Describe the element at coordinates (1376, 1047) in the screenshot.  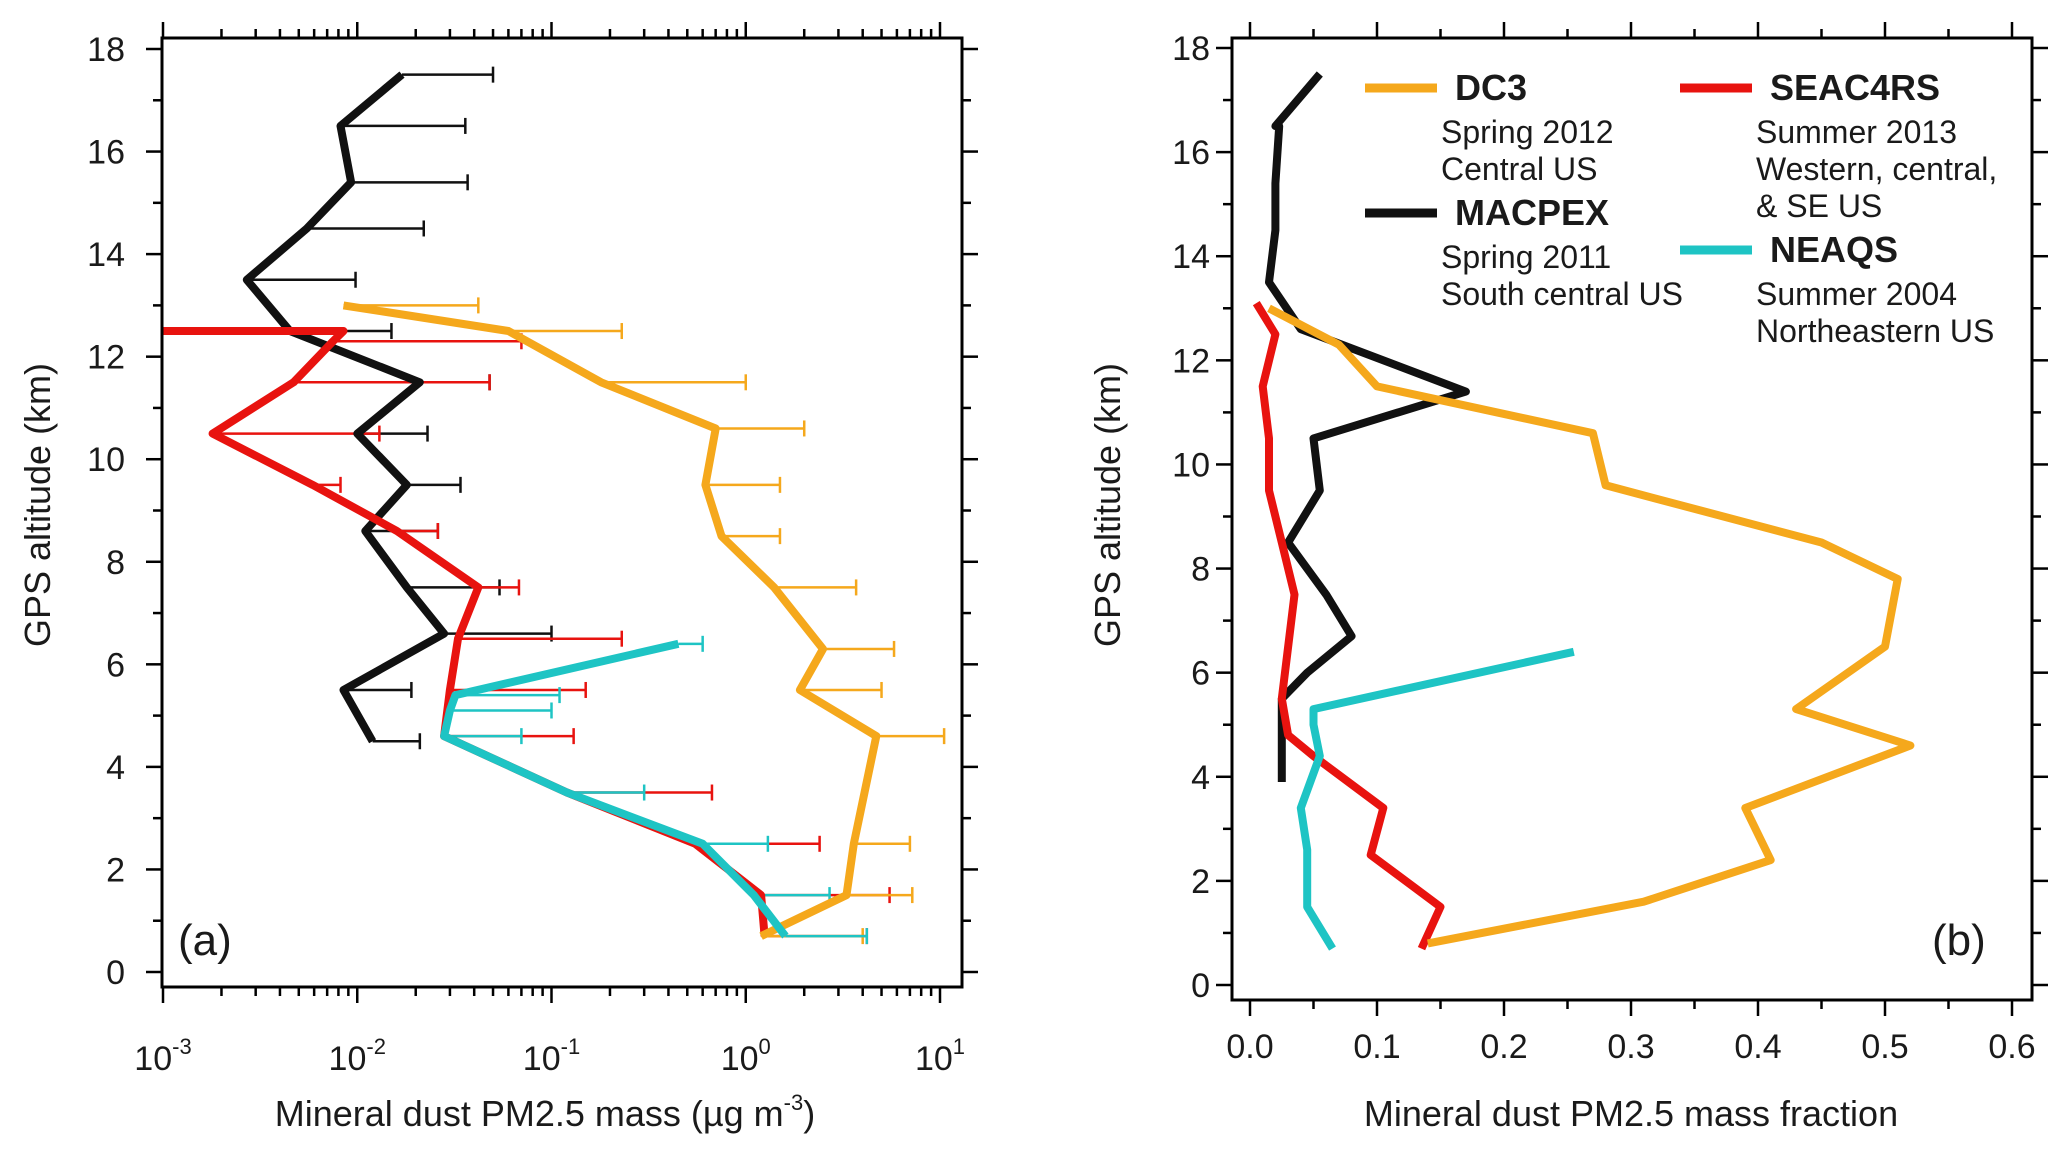
I see `x-tick-label: 0.1` at that location.